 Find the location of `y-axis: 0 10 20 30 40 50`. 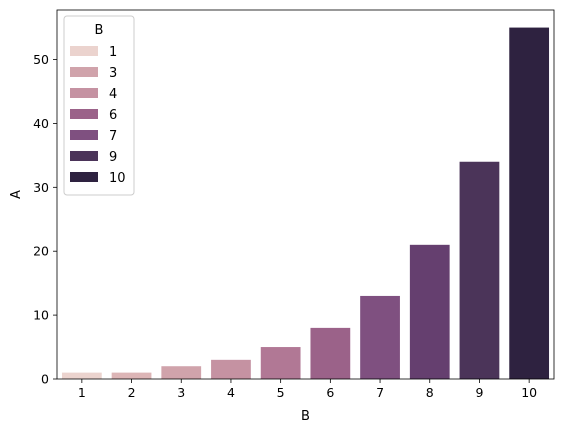

y-axis: 0 10 20 30 40 50 is located at coordinates (45, 219).